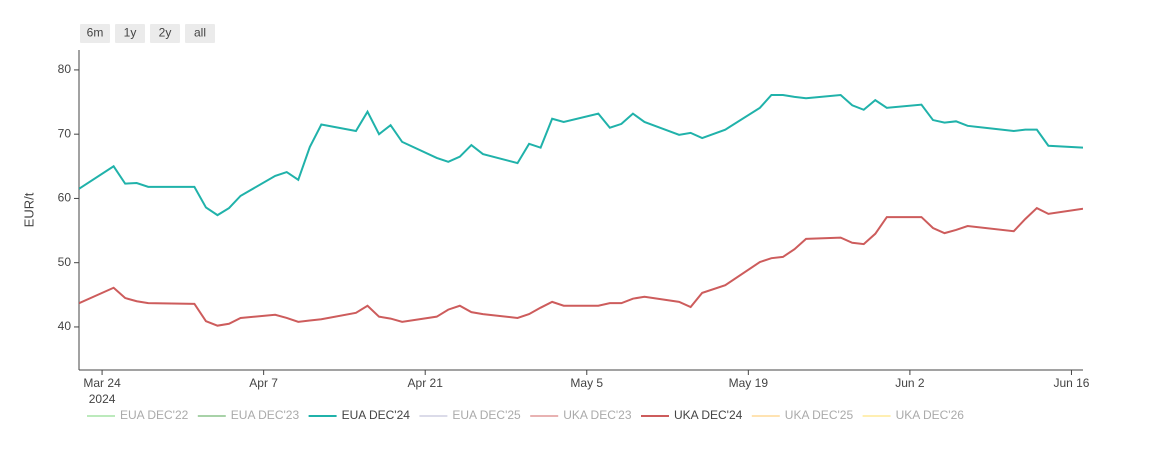 The width and height of the screenshot is (1163, 450). I want to click on y-tick-label: 60, so click(65, 198).